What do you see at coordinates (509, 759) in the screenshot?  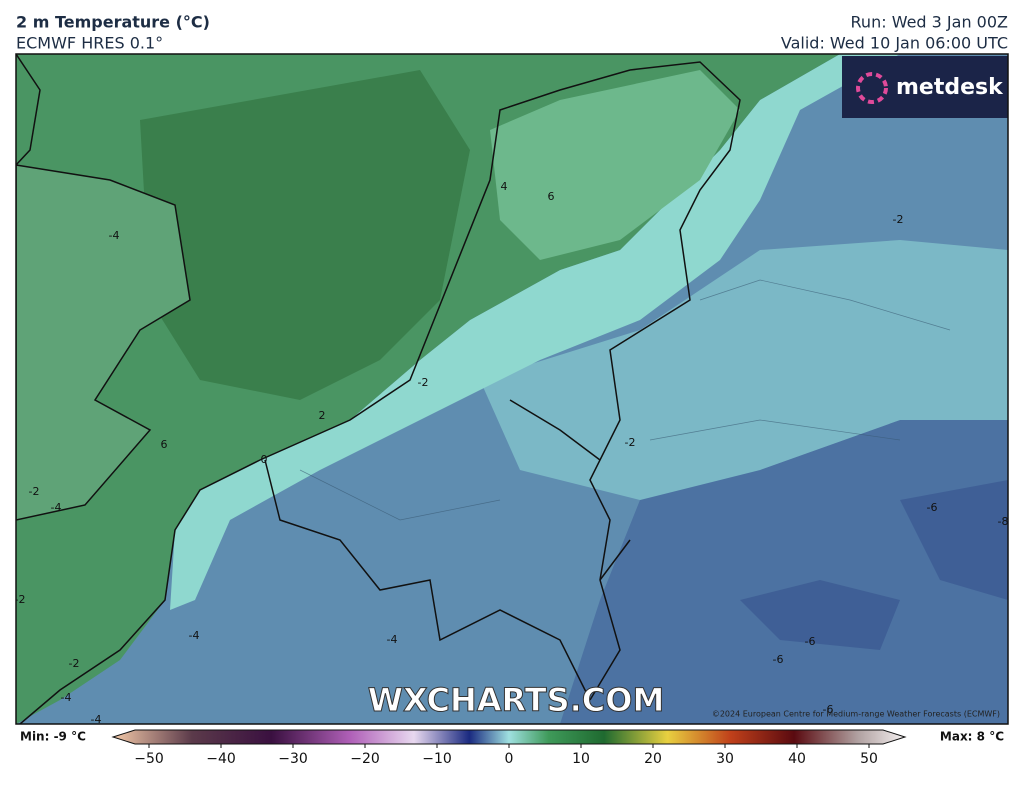 I see `colorbar-tick-label: 0` at bounding box center [509, 759].